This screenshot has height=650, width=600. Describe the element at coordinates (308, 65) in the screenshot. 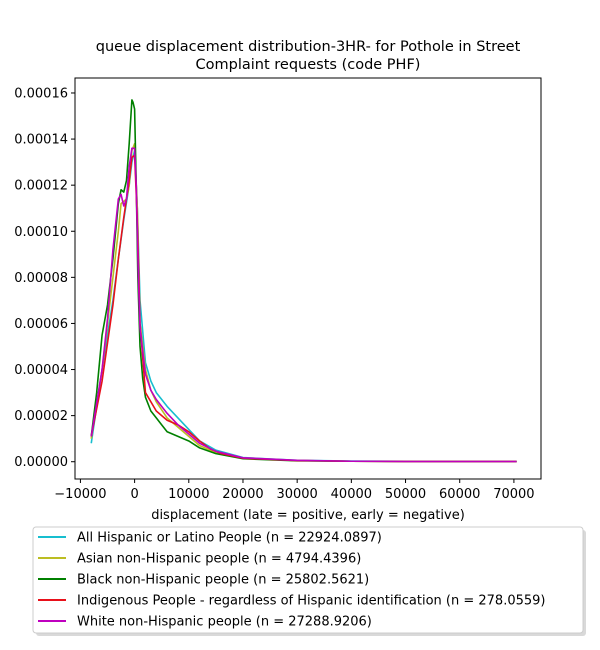

I see `chart-title-line: Complaint requests (code PHF)` at that location.